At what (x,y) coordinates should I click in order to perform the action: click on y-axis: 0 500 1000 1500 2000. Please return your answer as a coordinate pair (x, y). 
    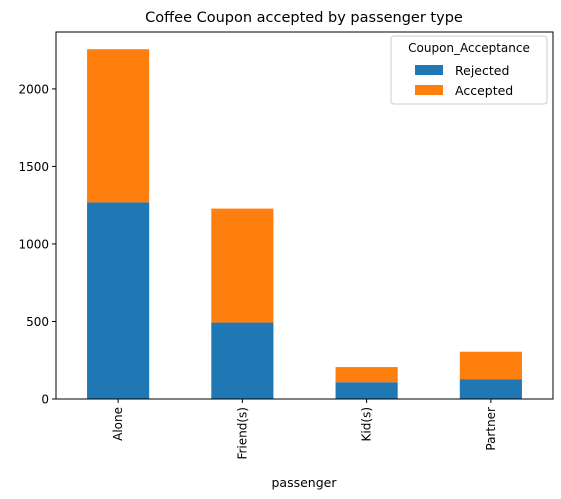
    Looking at the image, I should click on (37, 244).